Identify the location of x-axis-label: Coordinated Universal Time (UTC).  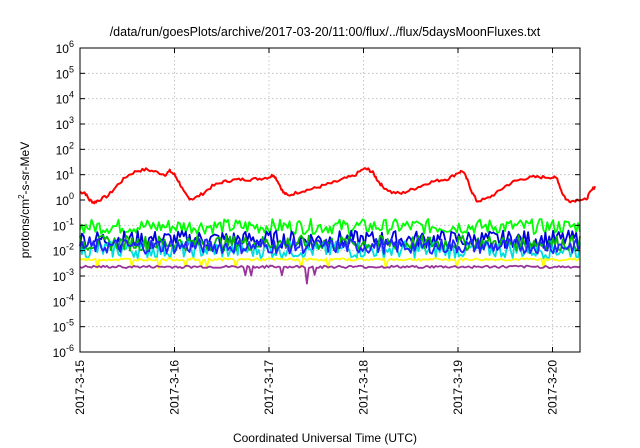
(325, 438).